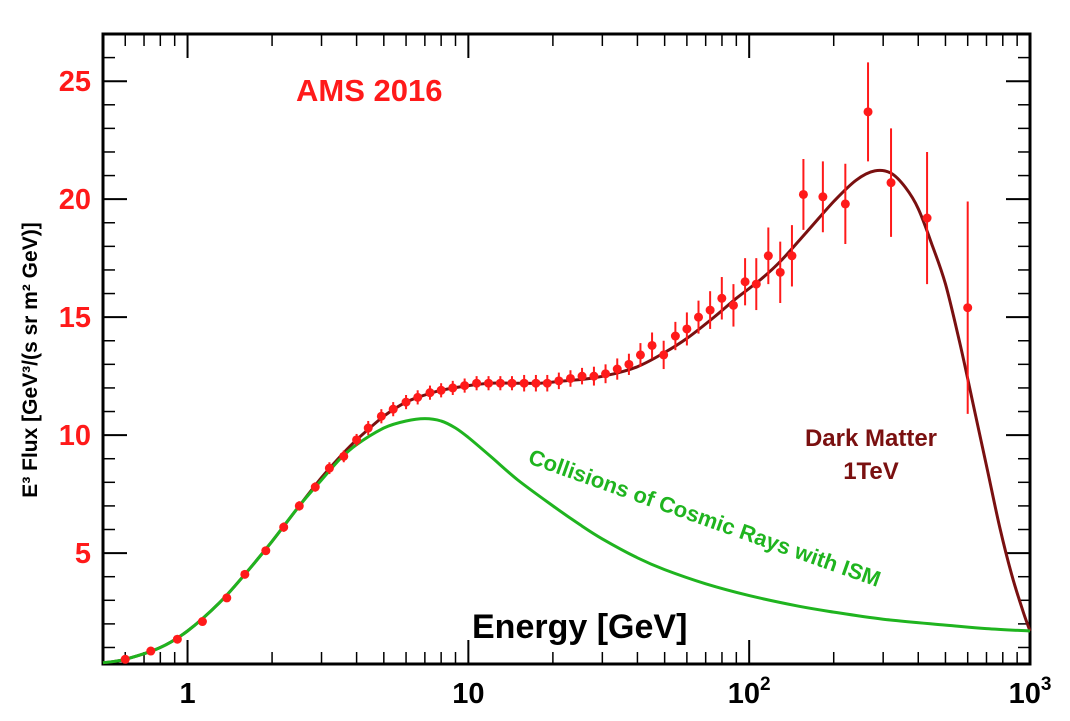 The image size is (1070, 721). What do you see at coordinates (75, 200) in the screenshot?
I see `y-tick-label: 20` at bounding box center [75, 200].